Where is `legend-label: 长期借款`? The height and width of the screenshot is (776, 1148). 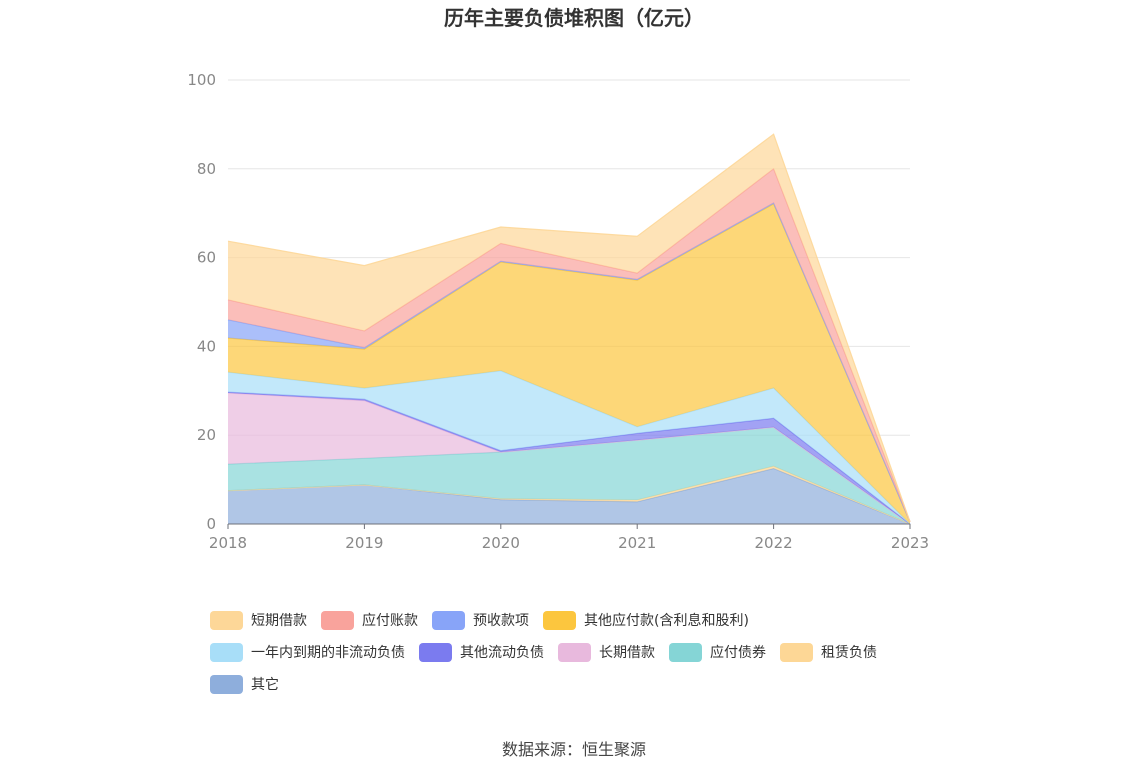 legend-label: 长期借款 is located at coordinates (627, 653).